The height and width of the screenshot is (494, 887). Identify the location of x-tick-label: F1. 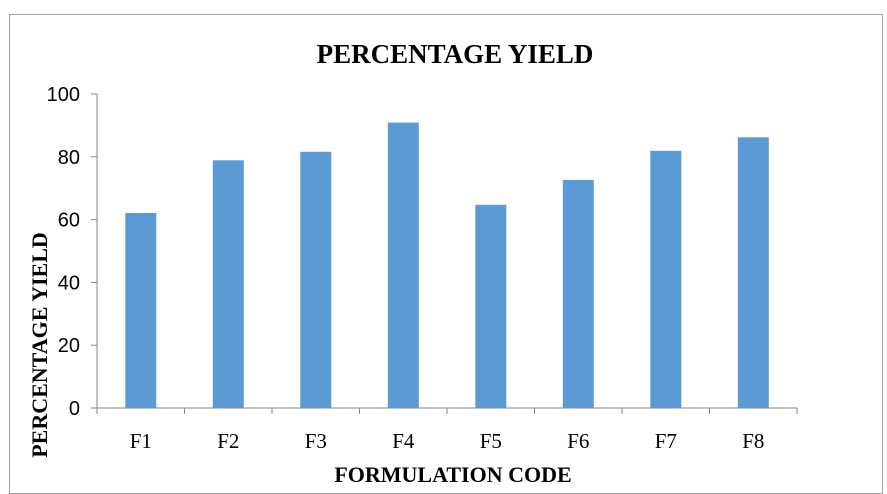
(141, 441).